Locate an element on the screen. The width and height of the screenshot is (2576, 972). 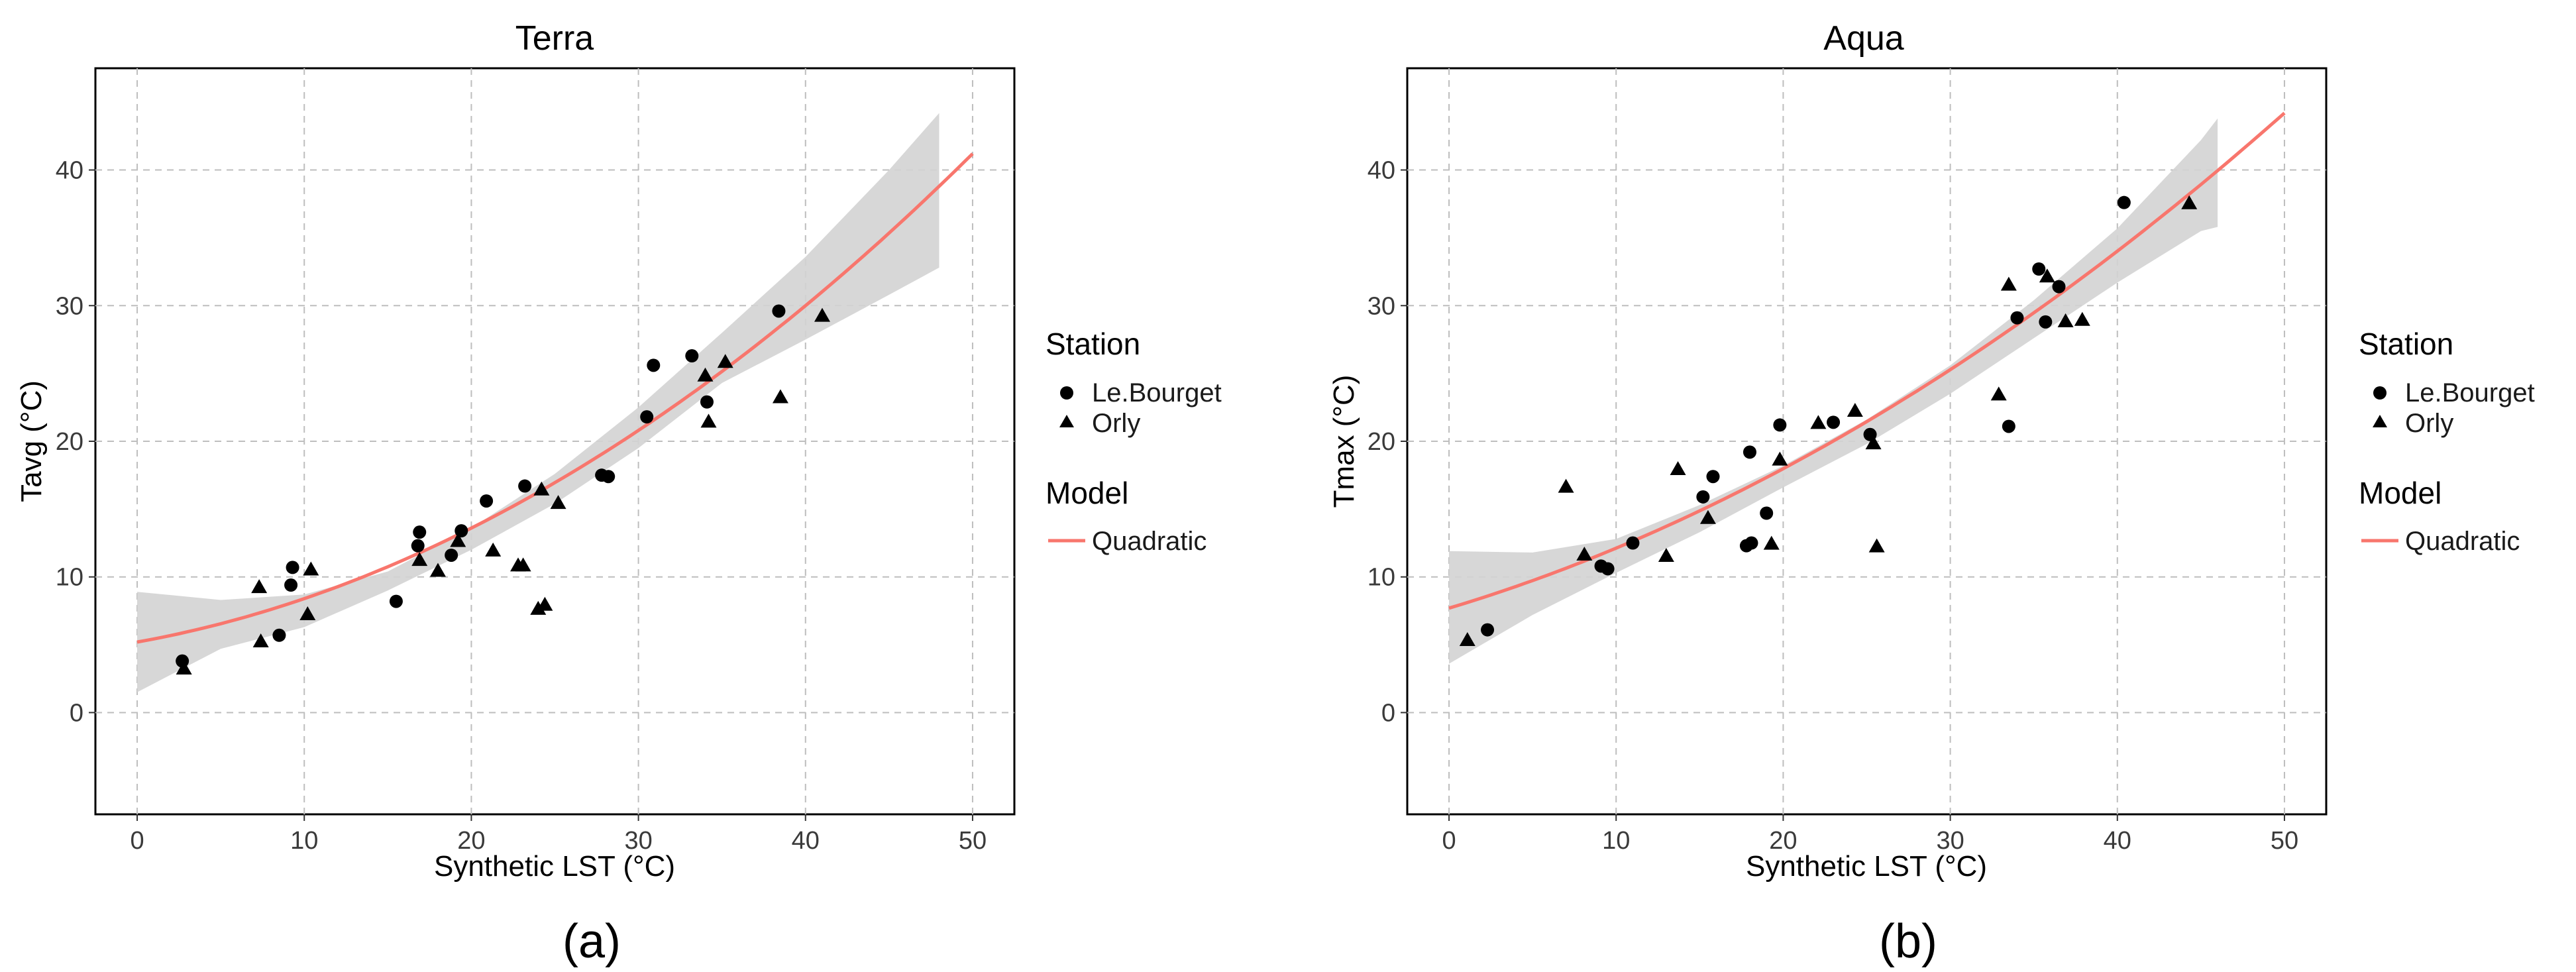
panel-a-x-axis: 0 10 20 30 40 50 is located at coordinates (558, 834).